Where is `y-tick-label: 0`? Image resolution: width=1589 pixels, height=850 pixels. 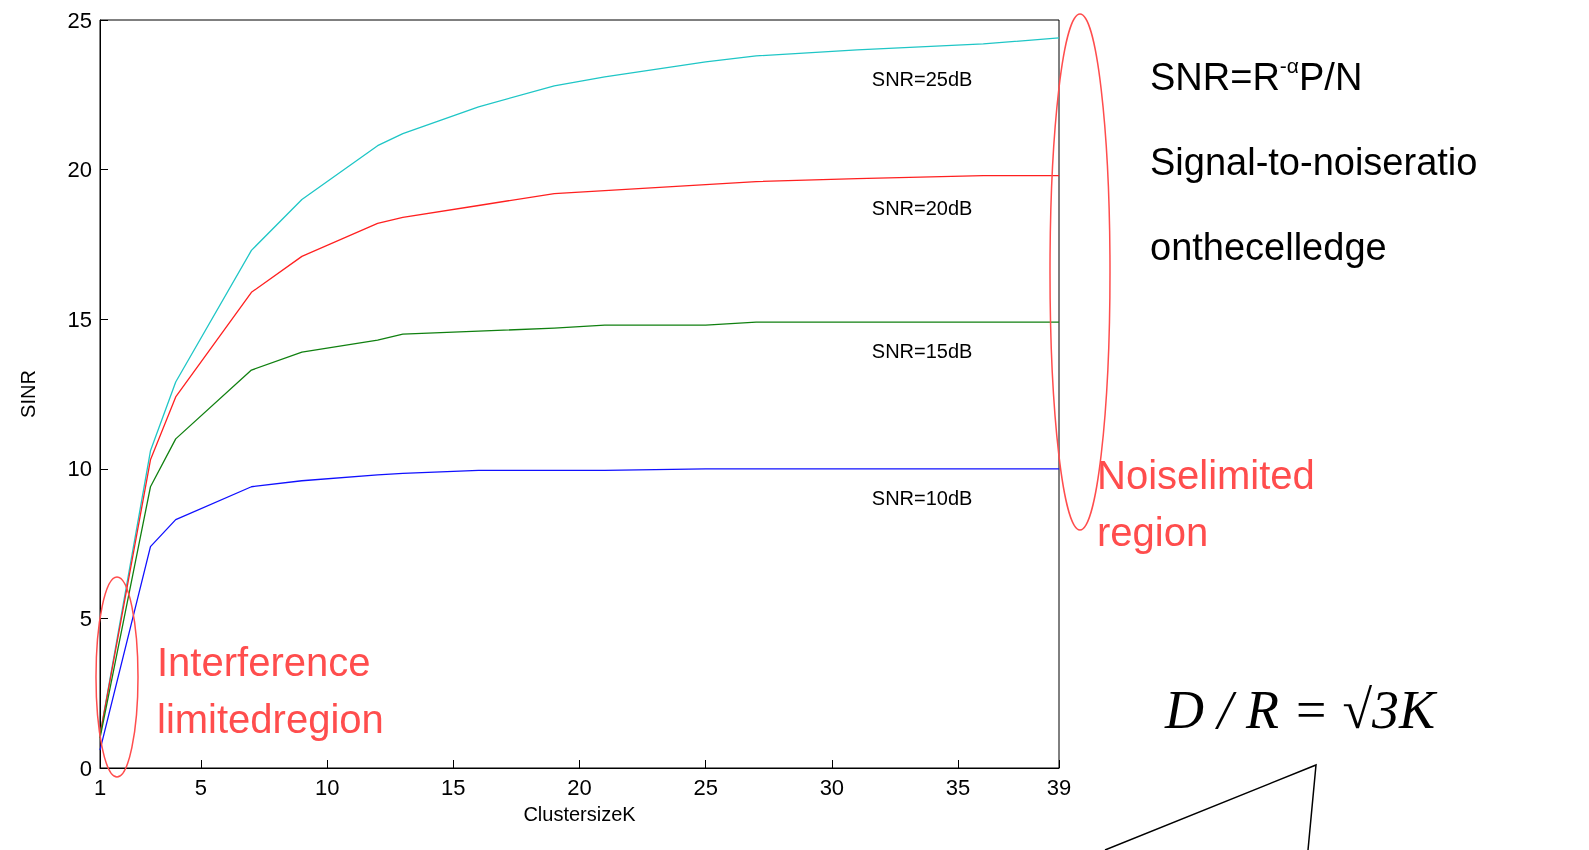
y-tick-label: 0 is located at coordinates (85, 768).